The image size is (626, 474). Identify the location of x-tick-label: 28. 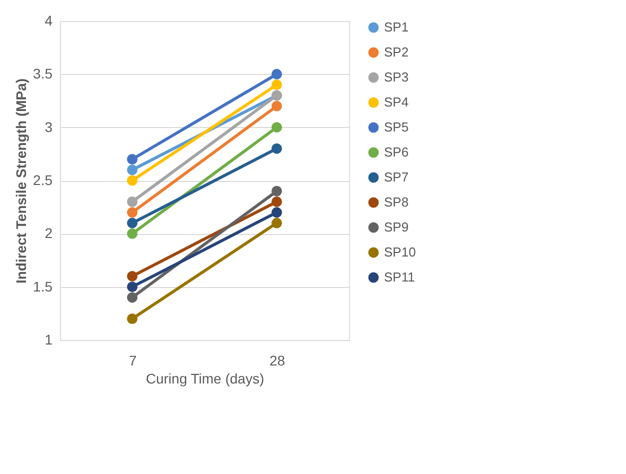
(277, 360).